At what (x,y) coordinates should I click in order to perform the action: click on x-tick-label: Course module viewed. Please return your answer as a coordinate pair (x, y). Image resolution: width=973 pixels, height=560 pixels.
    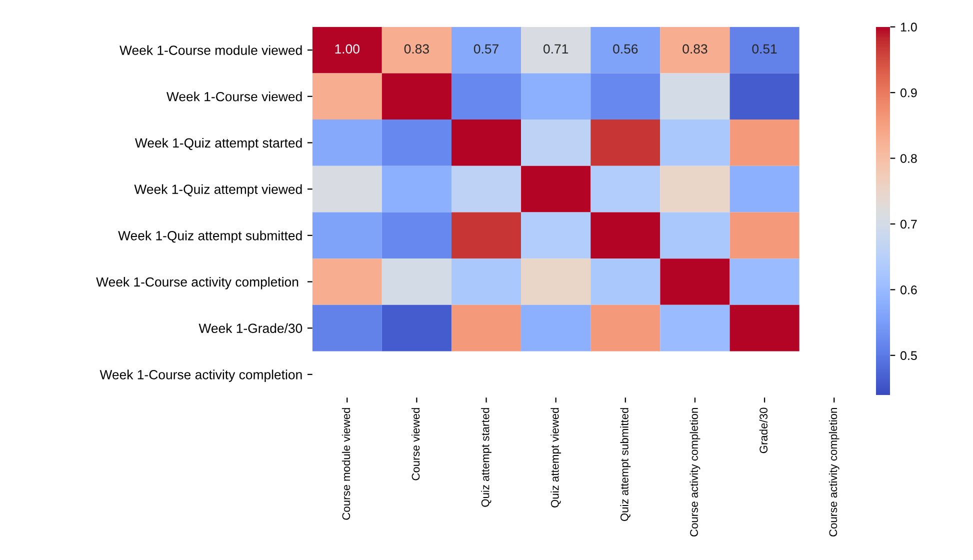
    Looking at the image, I should click on (346, 464).